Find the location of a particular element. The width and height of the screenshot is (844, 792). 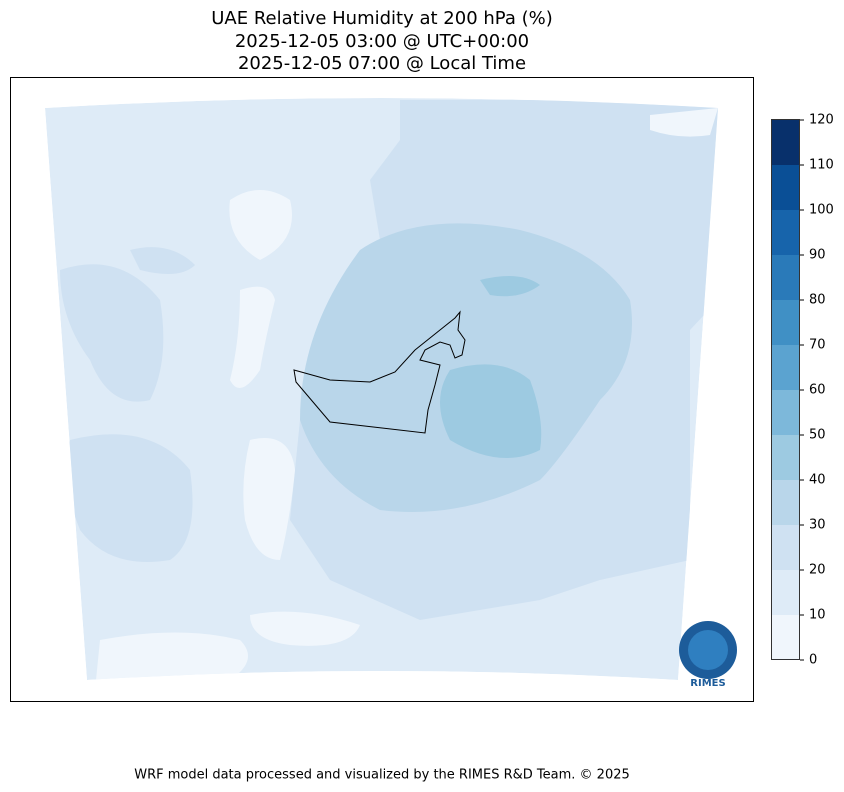

colorbar-tick-label: 90 is located at coordinates (817, 255).